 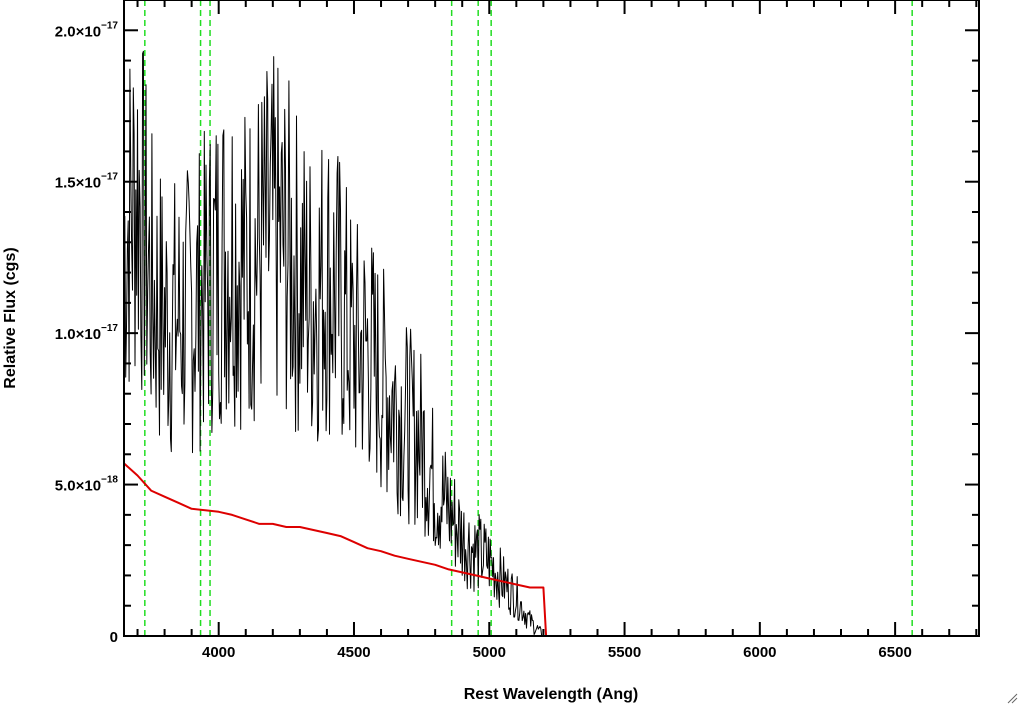 I want to click on y-tick-label: 5.0×10⁻¹⁸, so click(x=87, y=485).